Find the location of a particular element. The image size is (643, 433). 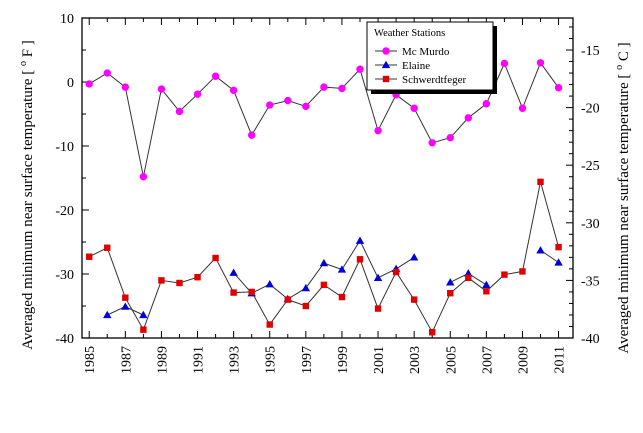

x-tick-label: 2007 is located at coordinates (487, 360).